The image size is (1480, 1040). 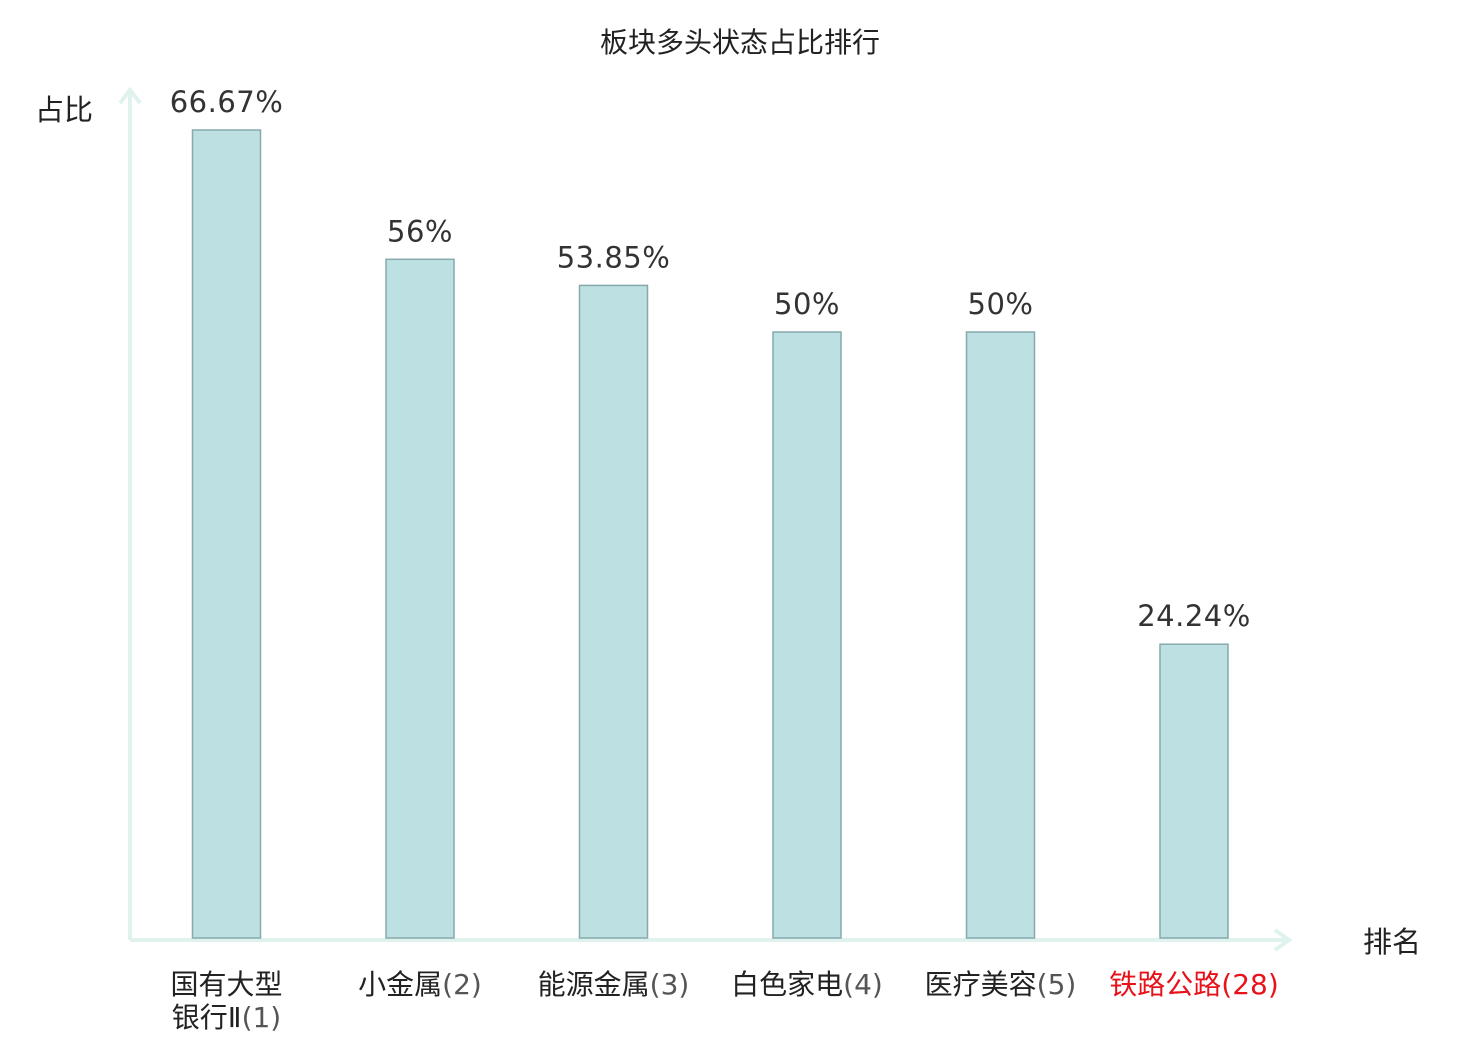 I want to click on category-label-5: 医疗美容(5), so click(x=1001, y=984).